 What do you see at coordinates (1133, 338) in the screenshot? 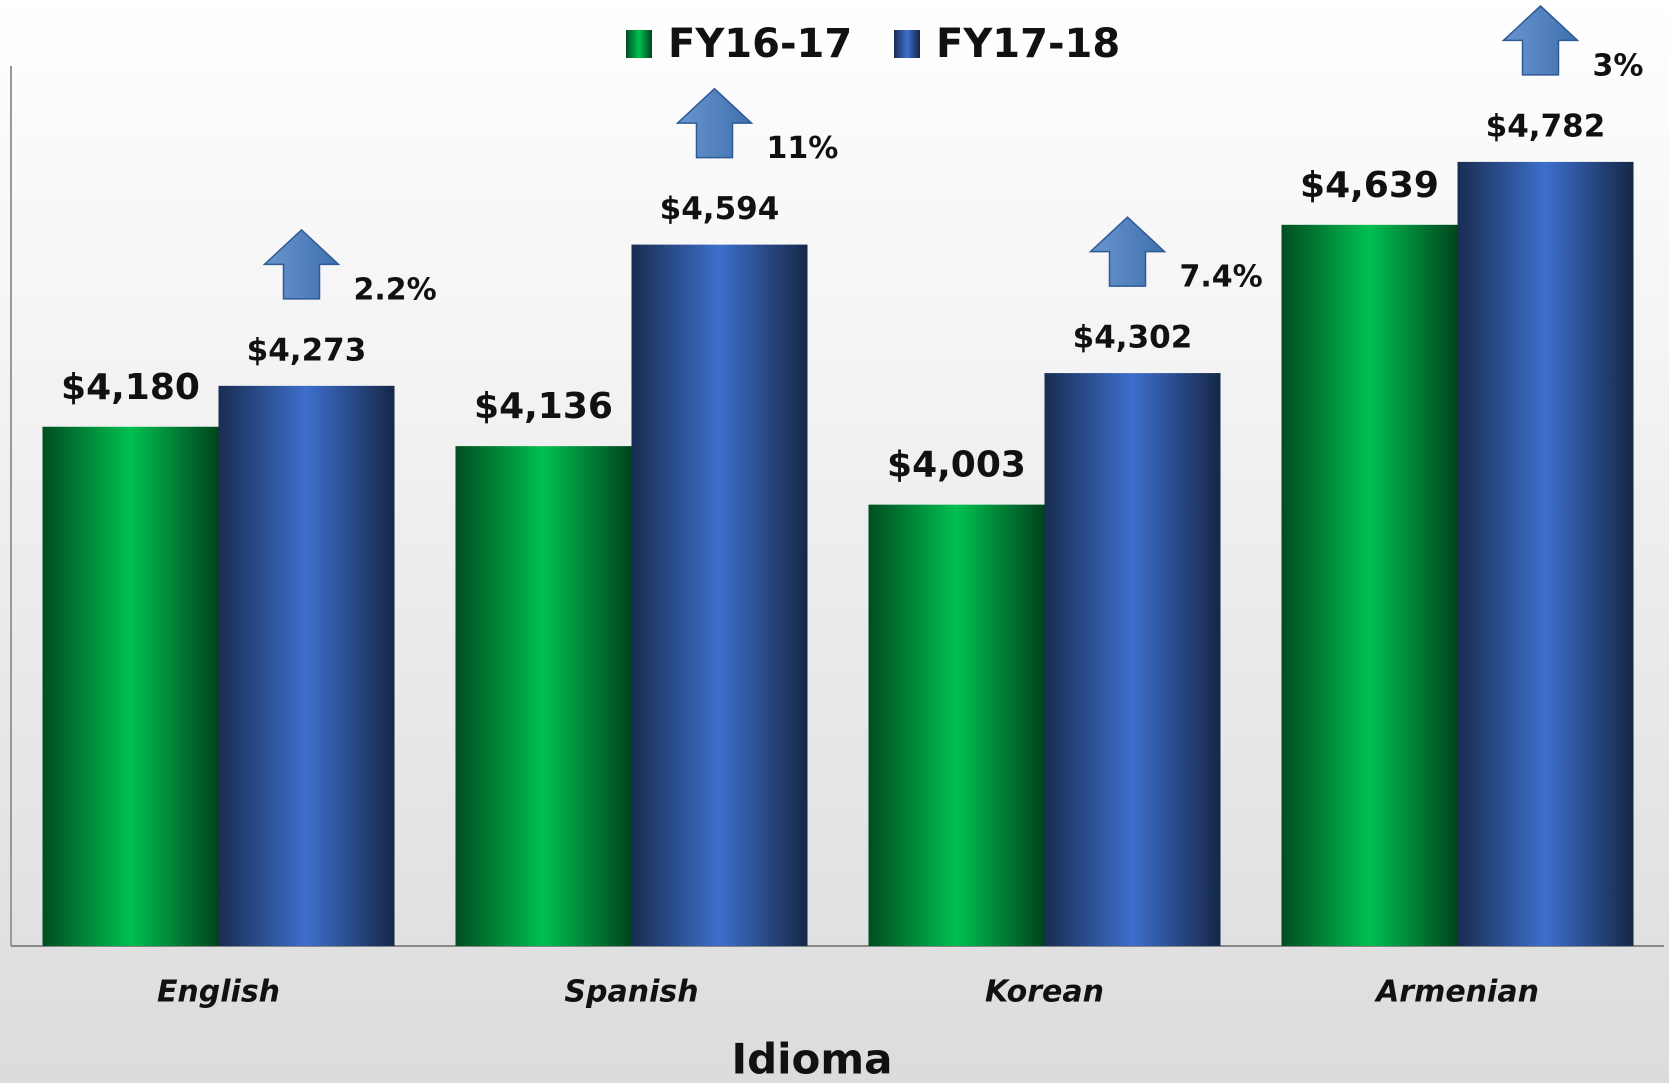
I see `data-label: $4,302` at bounding box center [1133, 338].